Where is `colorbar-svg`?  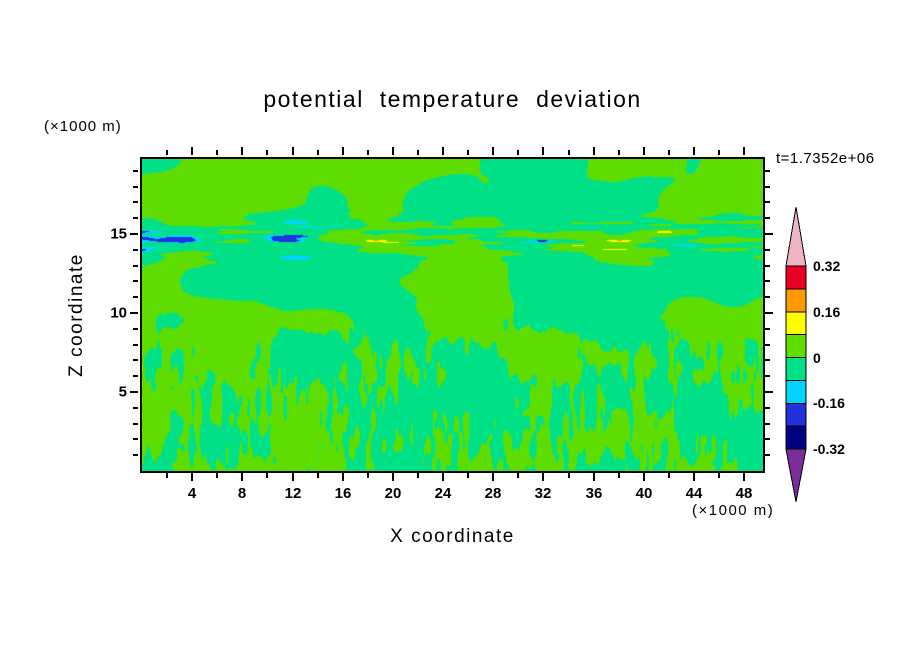
colorbar-svg is located at coordinates (796, 354).